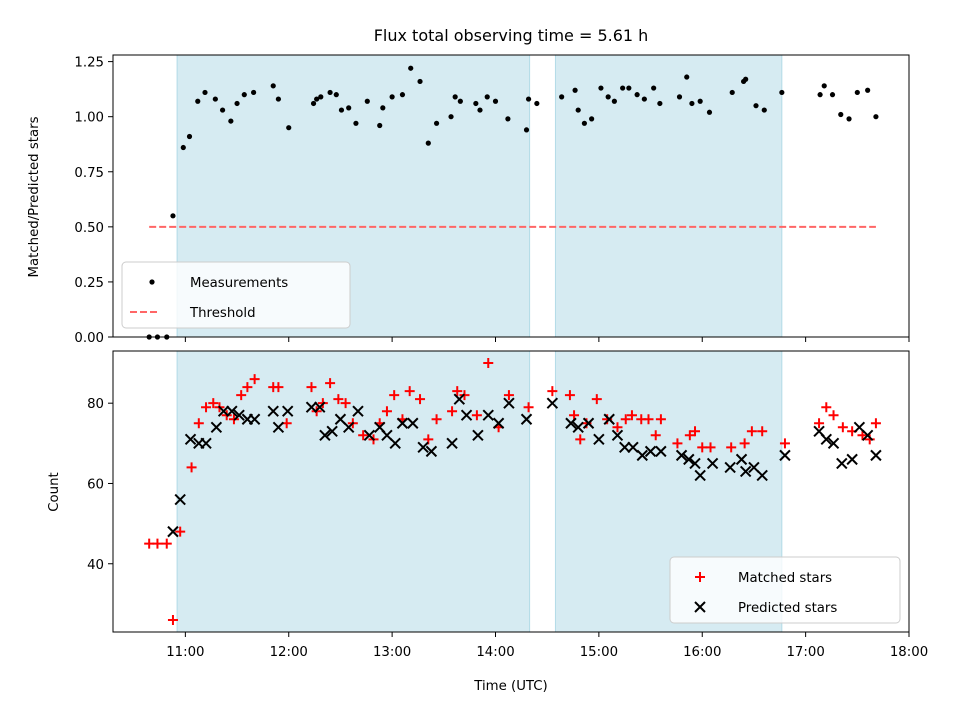 The width and height of the screenshot is (960, 720). I want to click on bottom-y-tick-label: 80, so click(95, 404).